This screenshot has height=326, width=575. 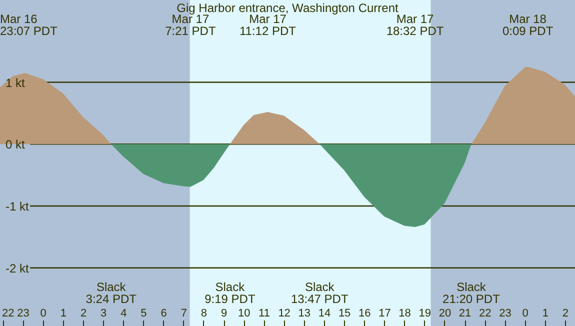 I want to click on y-tick-label: -2 kt, so click(x=18, y=268).